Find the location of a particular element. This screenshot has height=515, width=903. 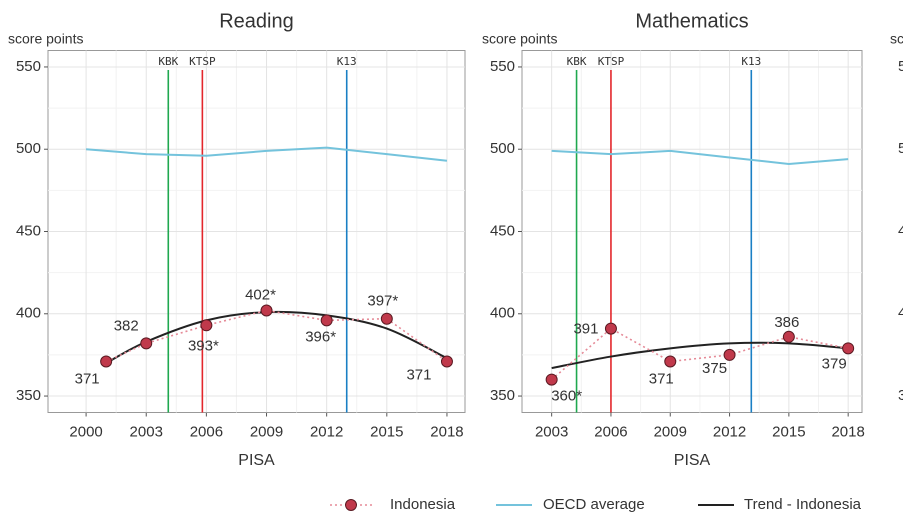

data-label: 396* is located at coordinates (320, 336).